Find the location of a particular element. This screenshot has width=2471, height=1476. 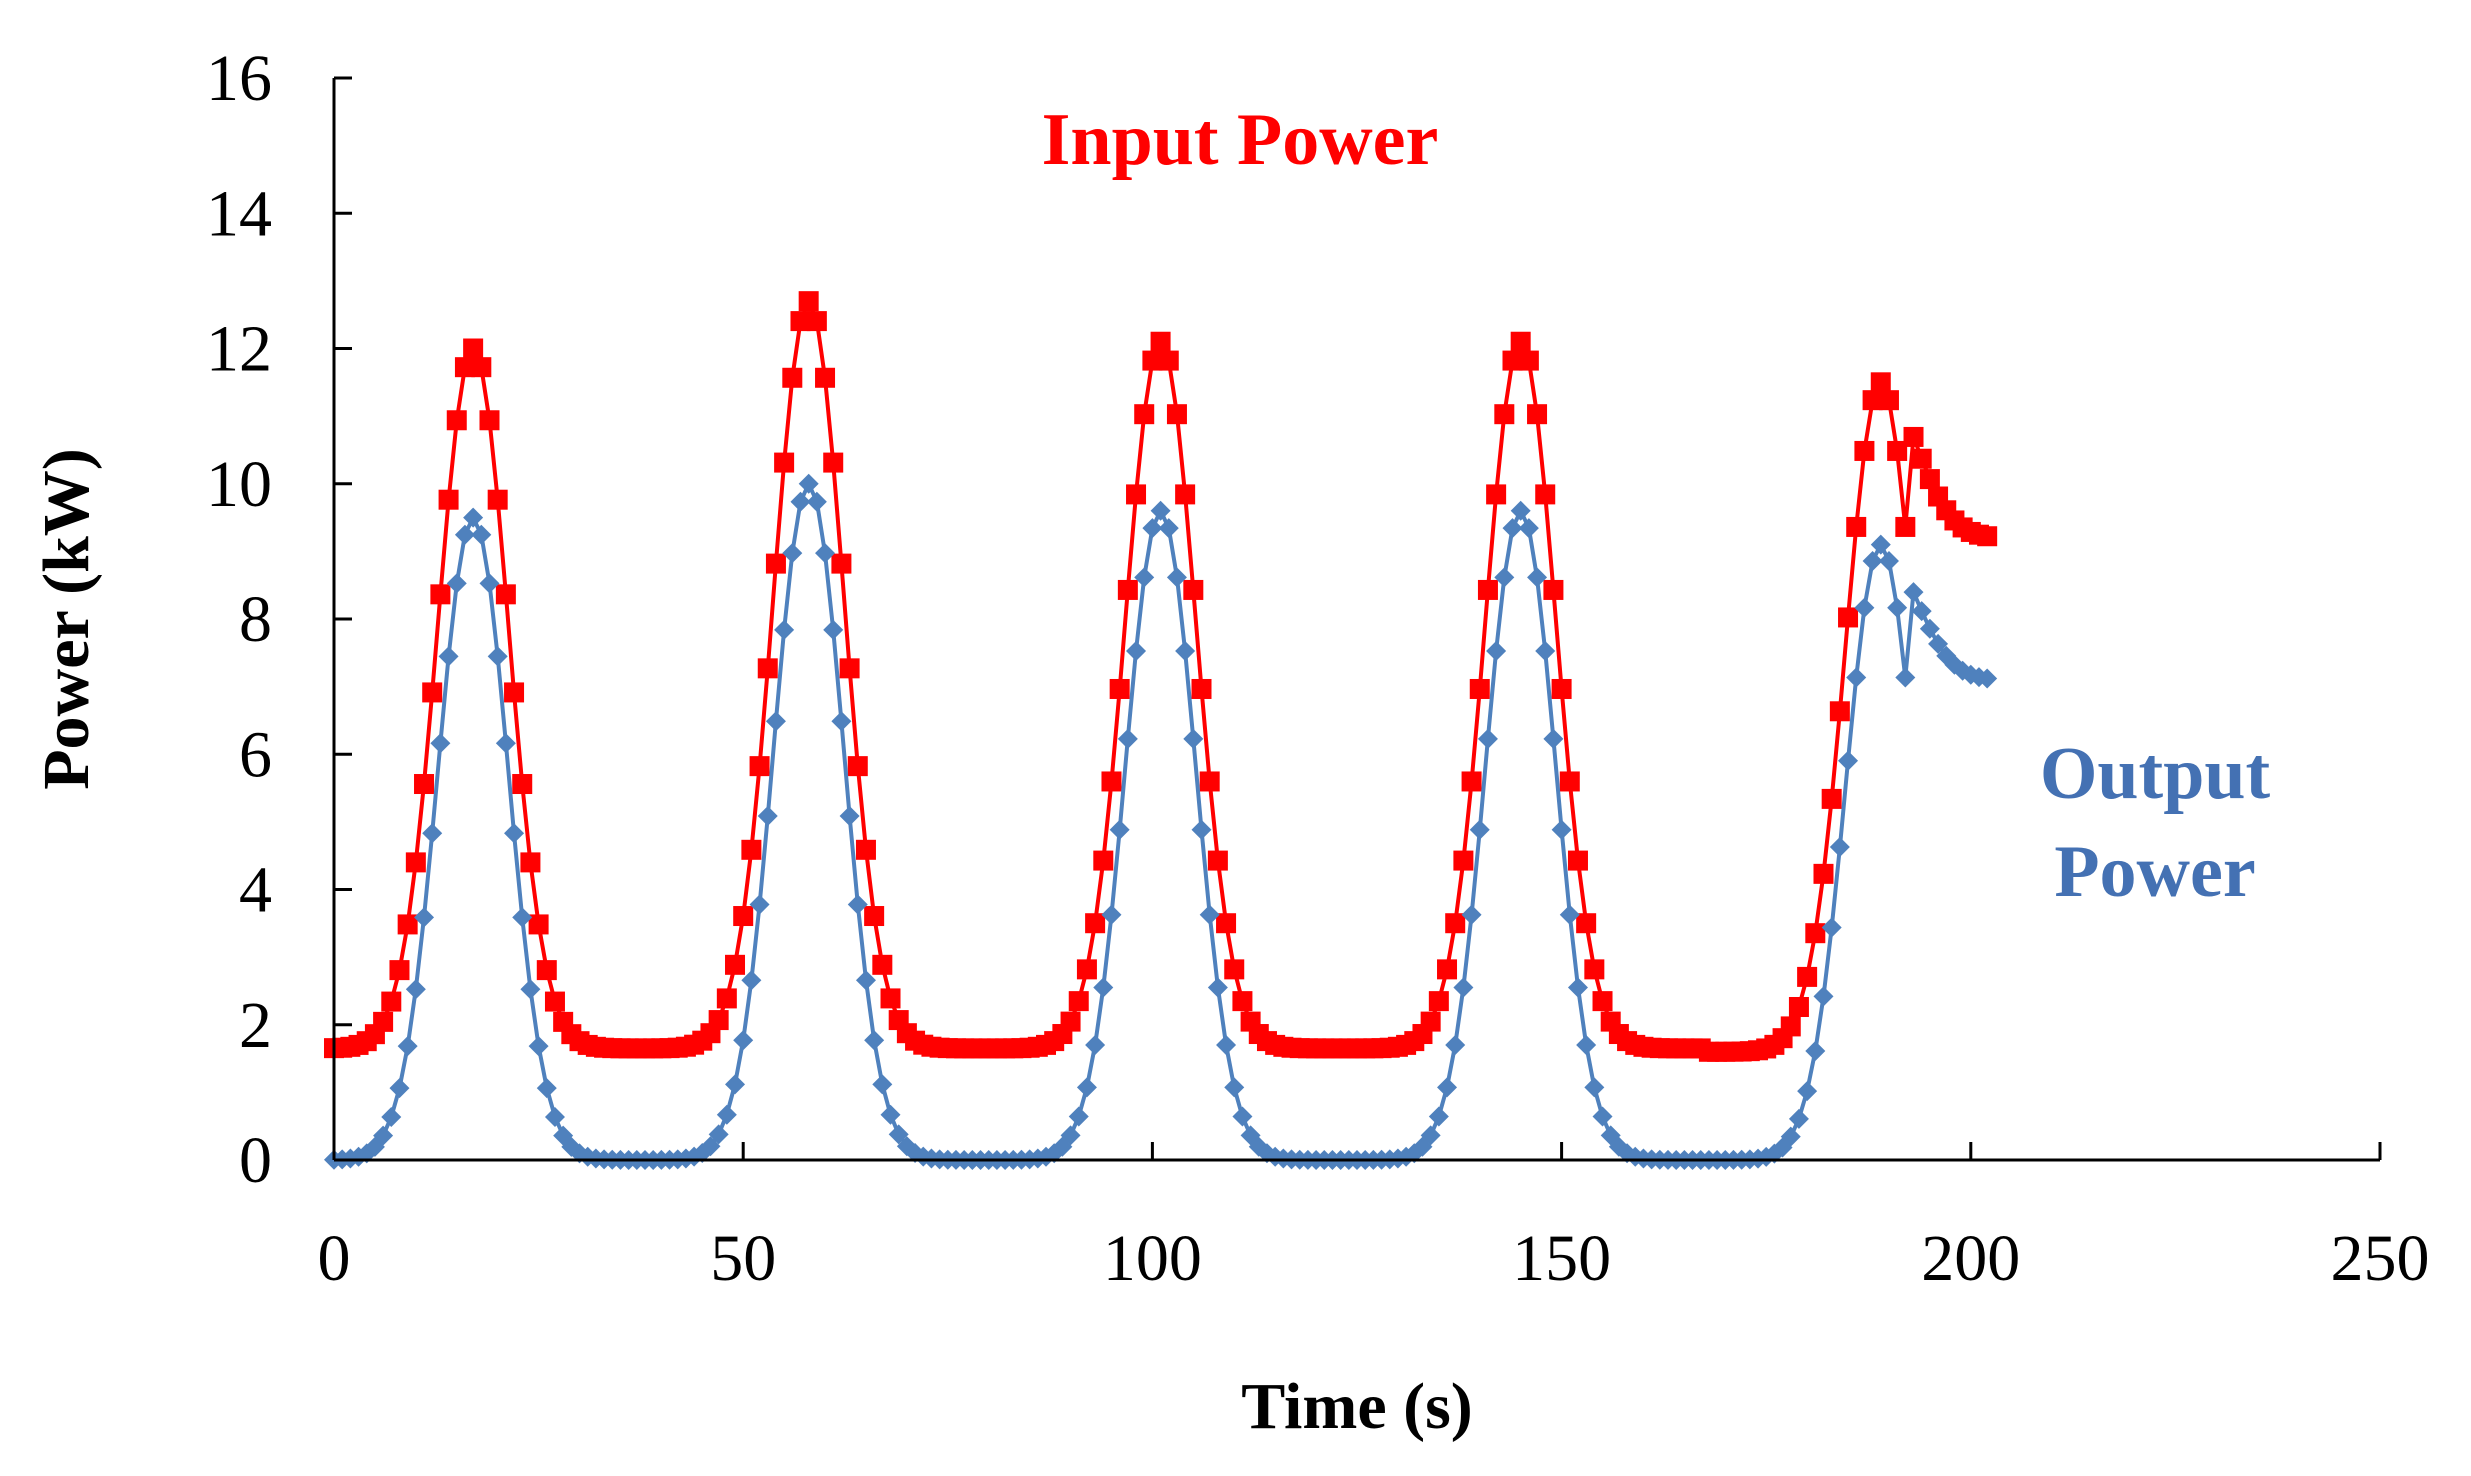

y-tick-label: 12 is located at coordinates (239, 349).